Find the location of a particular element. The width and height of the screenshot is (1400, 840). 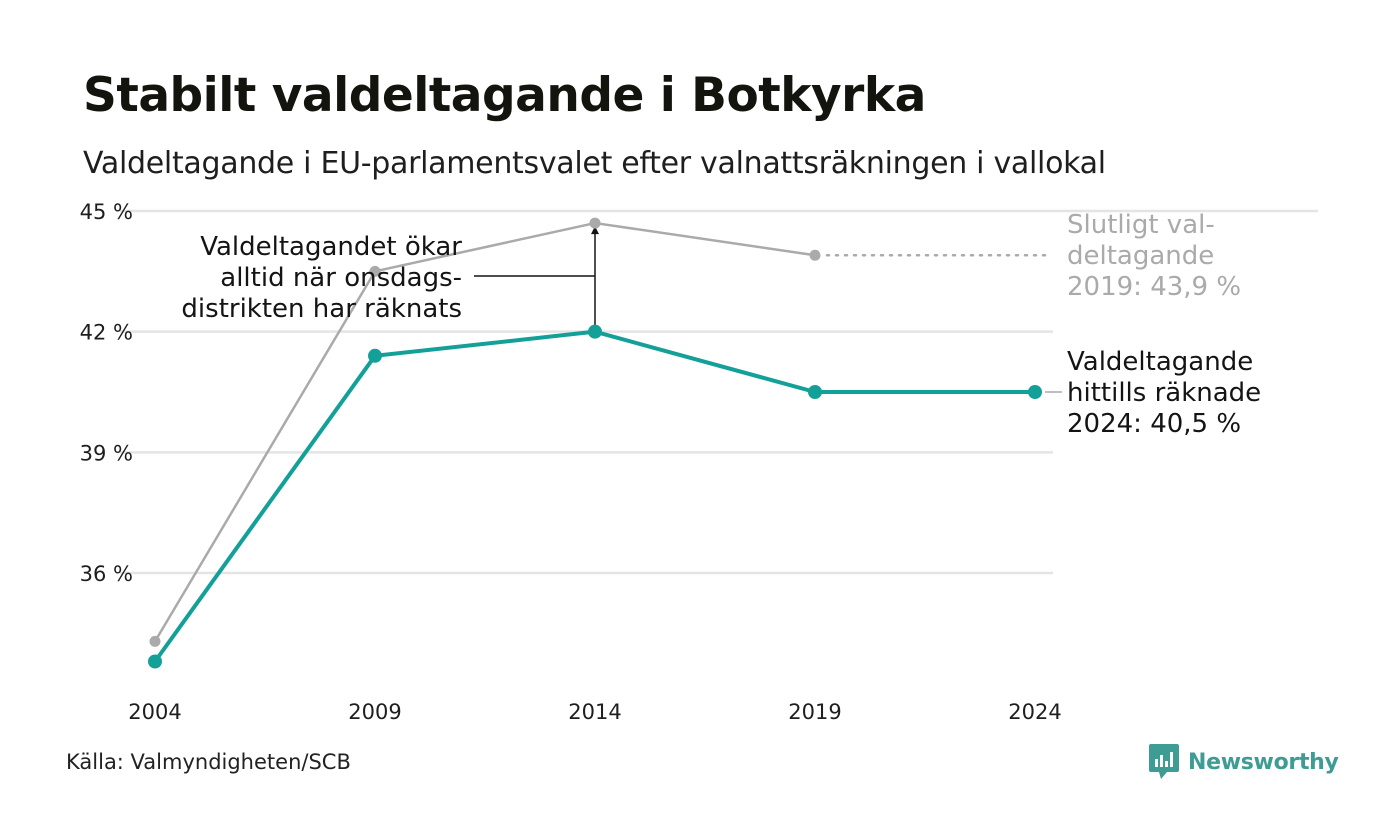

brand-logo: Newsworthy is located at coordinates (1244, 762).